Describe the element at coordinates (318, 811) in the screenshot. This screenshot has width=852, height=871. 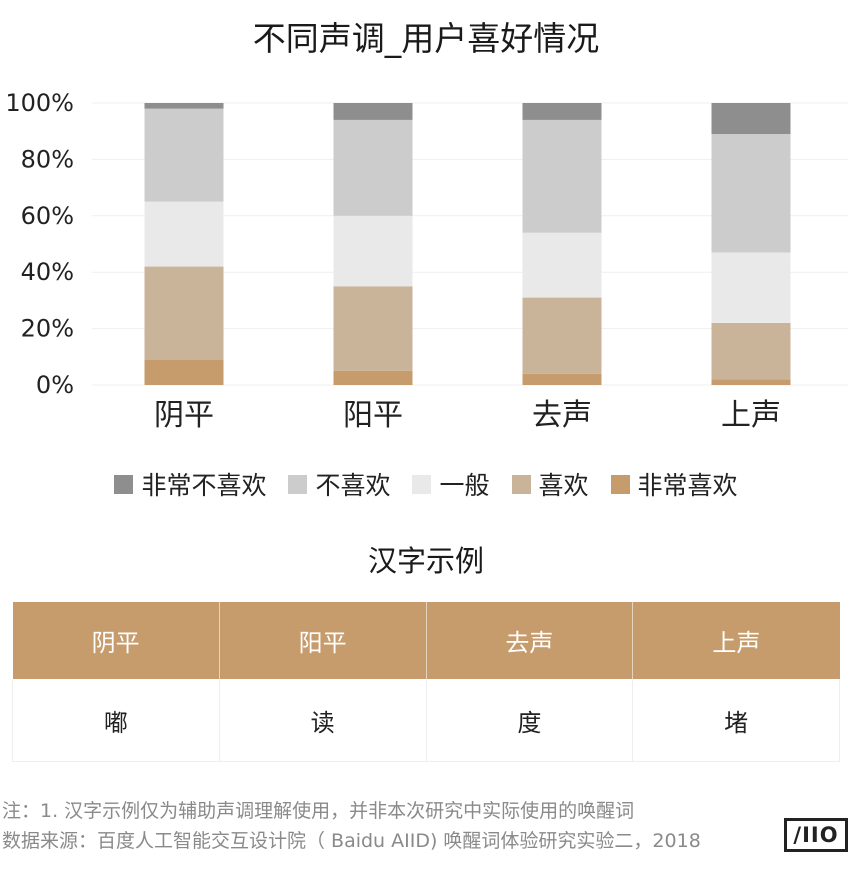
I see `footnote-note: 注：1. 汉字示例仅为辅助声调理解使用，并非本次研究中实际使用的唤醒词` at that location.